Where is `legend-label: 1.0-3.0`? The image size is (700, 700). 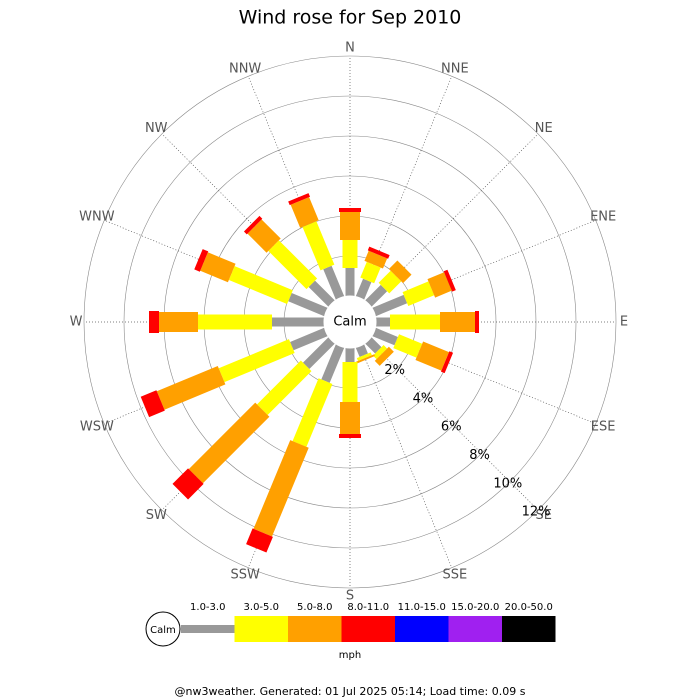 legend-label: 1.0-3.0 is located at coordinates (207, 607).